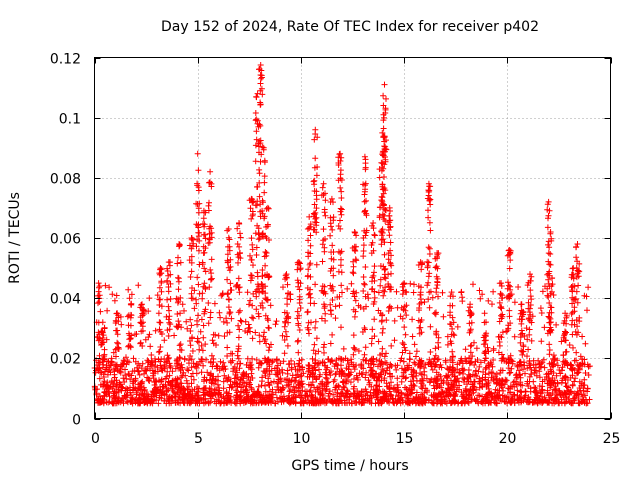 The height and width of the screenshot is (480, 640). What do you see at coordinates (65, 300) in the screenshot?
I see `y-tick-label: 0.04` at bounding box center [65, 300].